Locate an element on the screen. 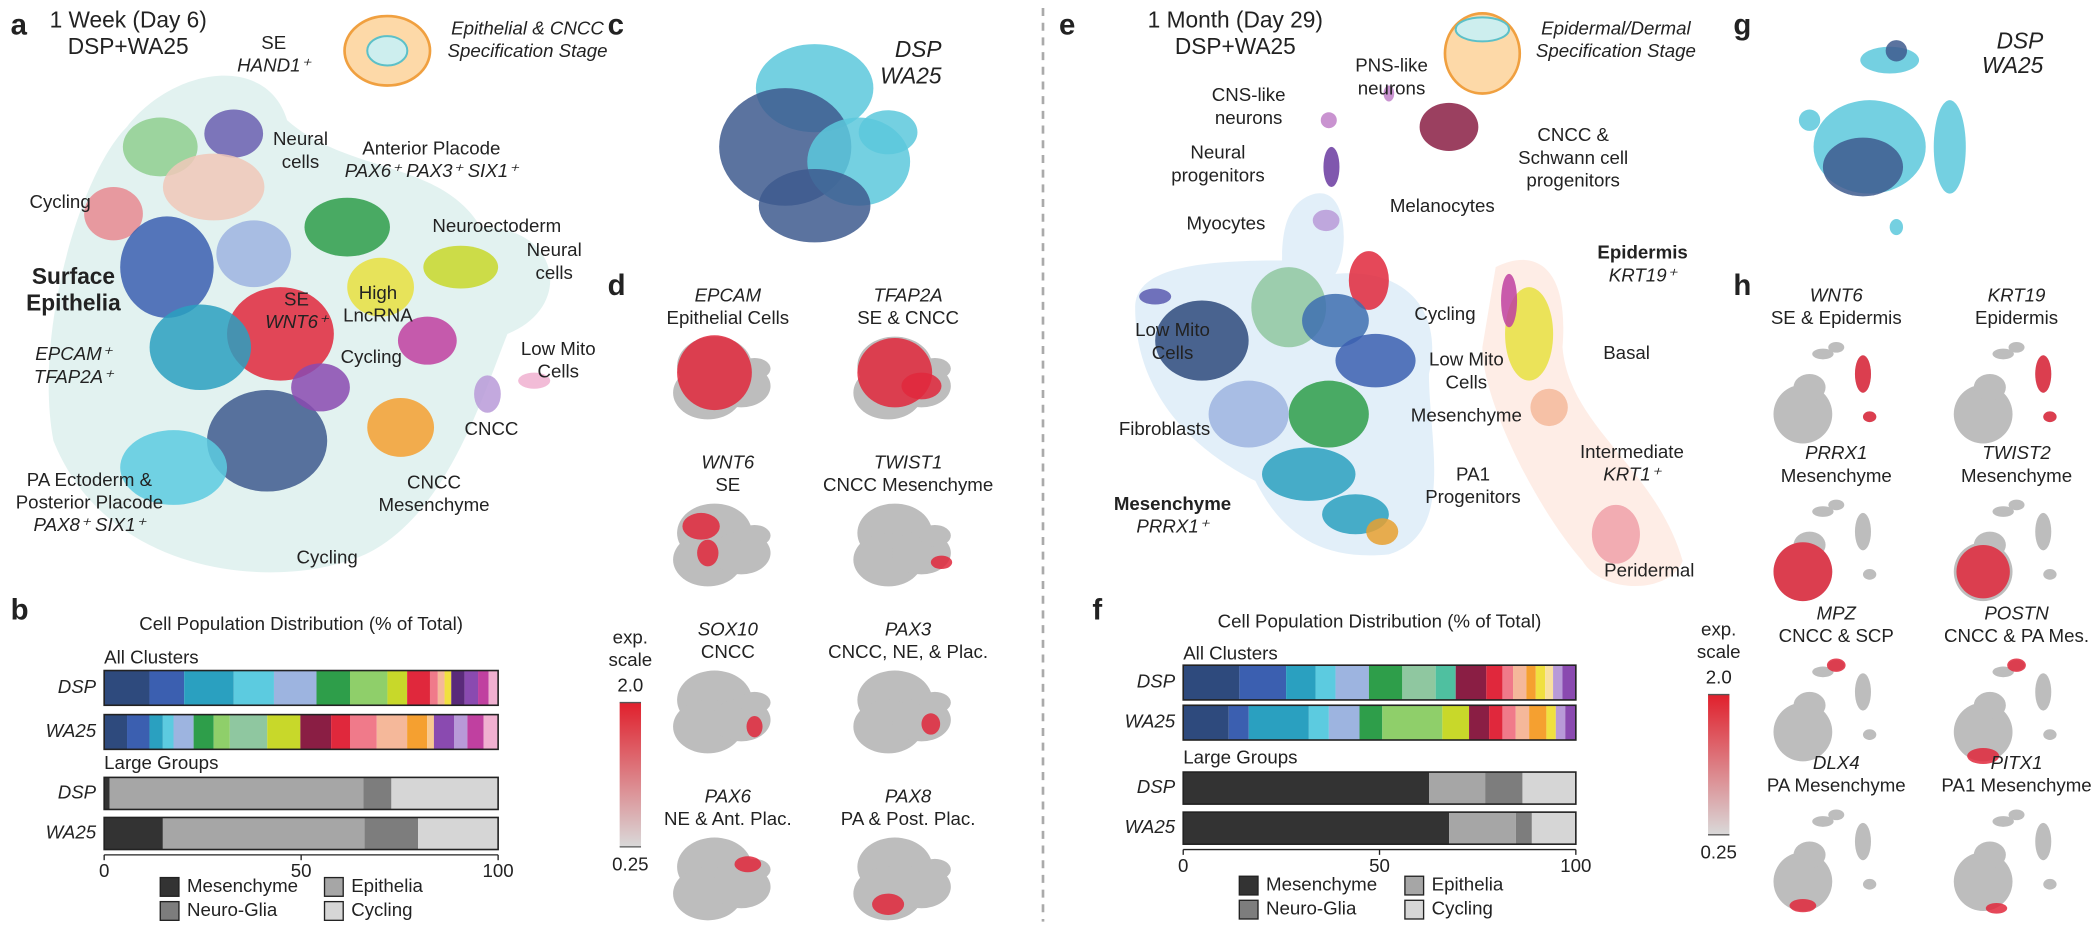 The width and height of the screenshot is (2094, 927). label: Peridermal is located at coordinates (1649, 570).